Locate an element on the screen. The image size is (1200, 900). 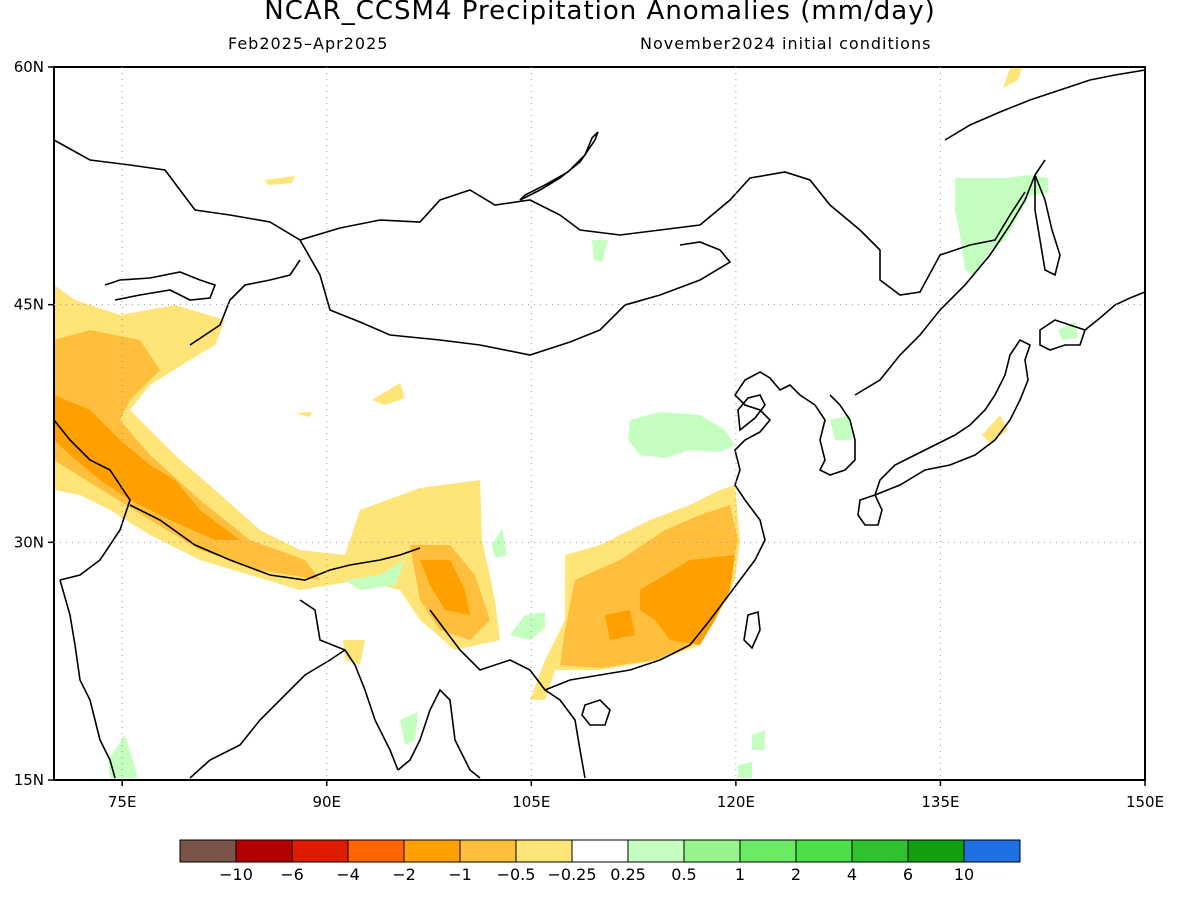
colorbar-label: −6 is located at coordinates (292, 874).